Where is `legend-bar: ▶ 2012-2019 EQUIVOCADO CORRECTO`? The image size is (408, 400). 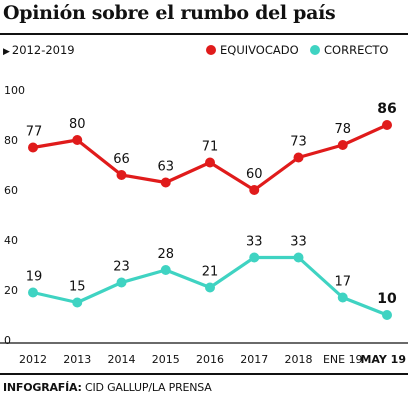 legend-bar: ▶ 2012-2019 EQUIVOCADO CORRECTO is located at coordinates (204, 51).